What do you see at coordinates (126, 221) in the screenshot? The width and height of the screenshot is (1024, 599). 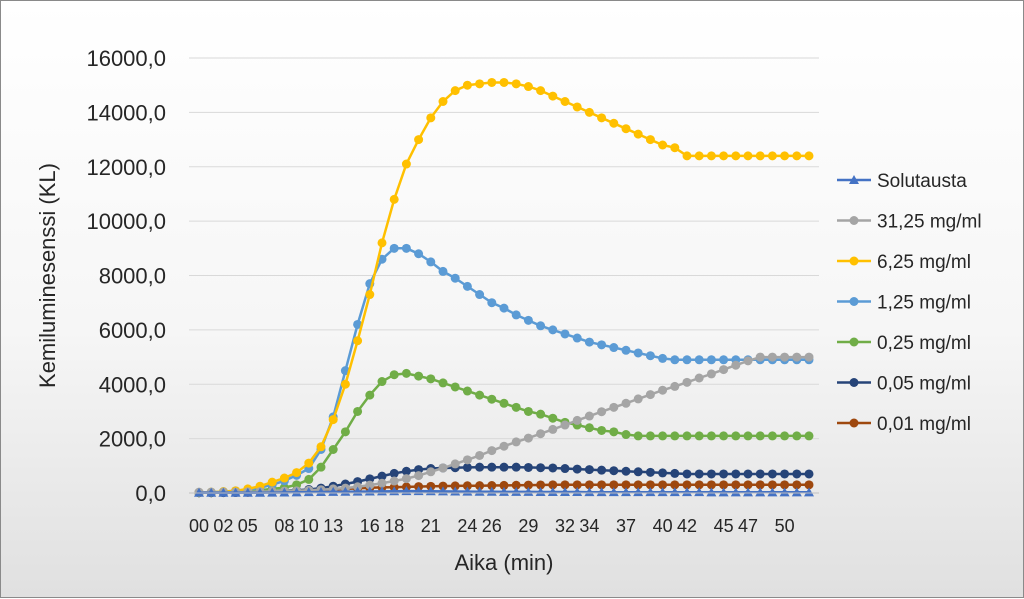 I see `y-tick-label: 10000,0` at bounding box center [126, 221].